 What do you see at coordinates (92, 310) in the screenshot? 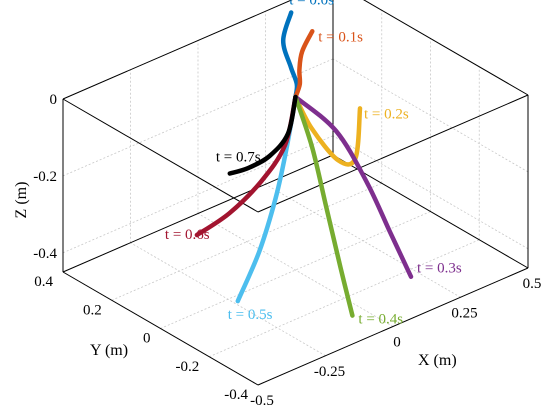
I see `y-tick-label: 0.2` at bounding box center [92, 310].